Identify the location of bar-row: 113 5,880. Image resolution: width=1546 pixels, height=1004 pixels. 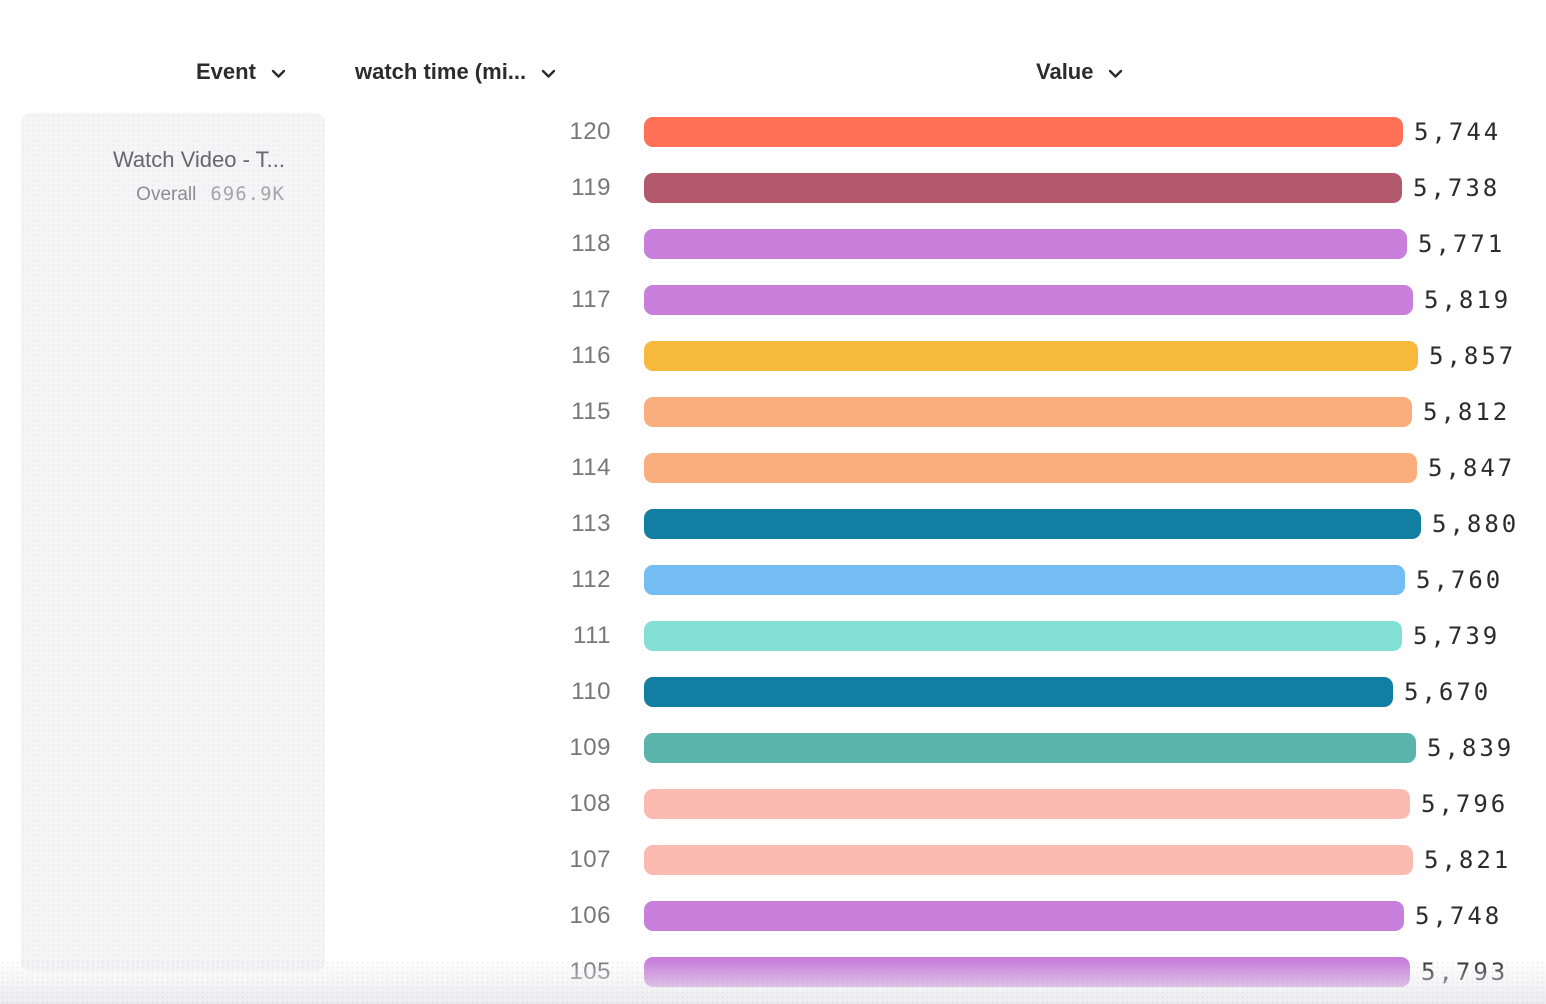
(773, 524).